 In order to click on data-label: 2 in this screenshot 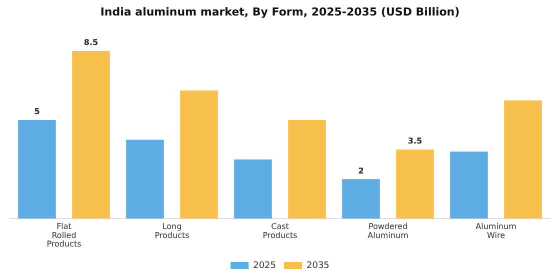, I will do `click(361, 171)`.